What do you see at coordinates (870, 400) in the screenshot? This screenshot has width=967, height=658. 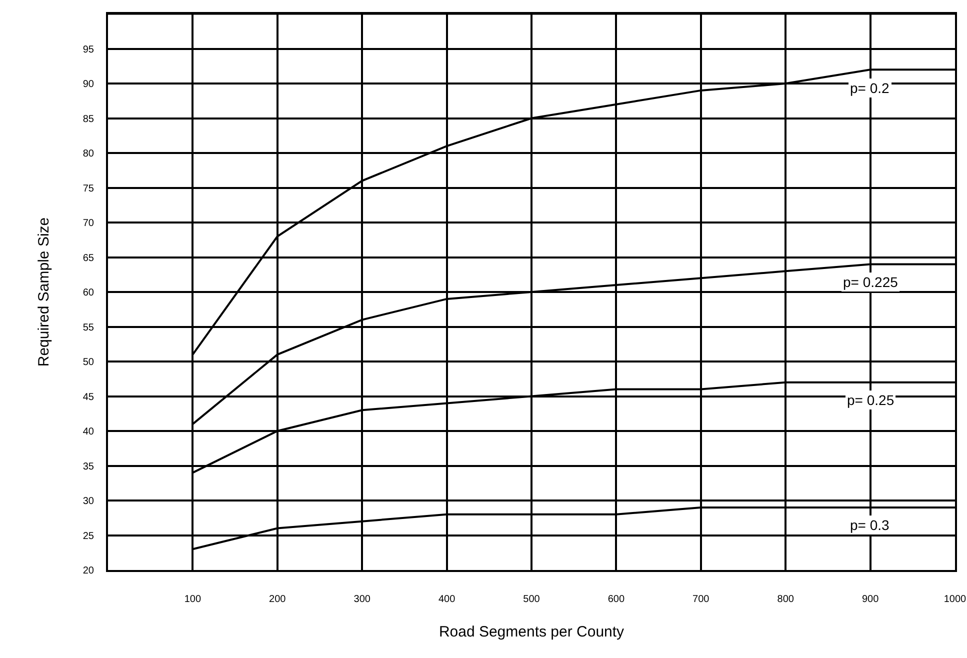 I see `series-label: p= 0.25` at bounding box center [870, 400].